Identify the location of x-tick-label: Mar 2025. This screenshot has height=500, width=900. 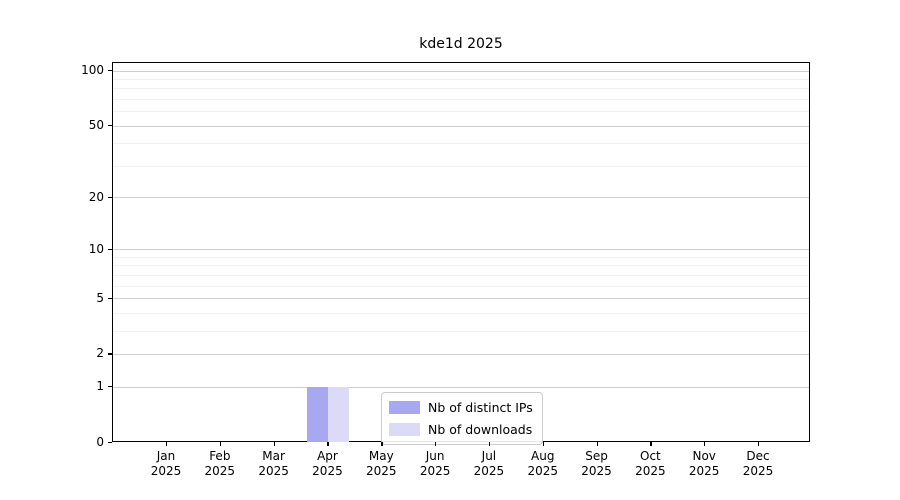
(274, 464).